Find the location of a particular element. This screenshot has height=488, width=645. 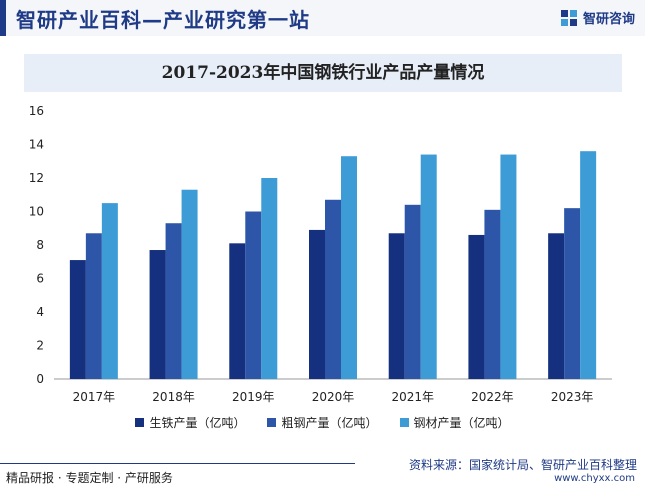

legend-item: 生铁产量（亿吨） is located at coordinates (190, 422).